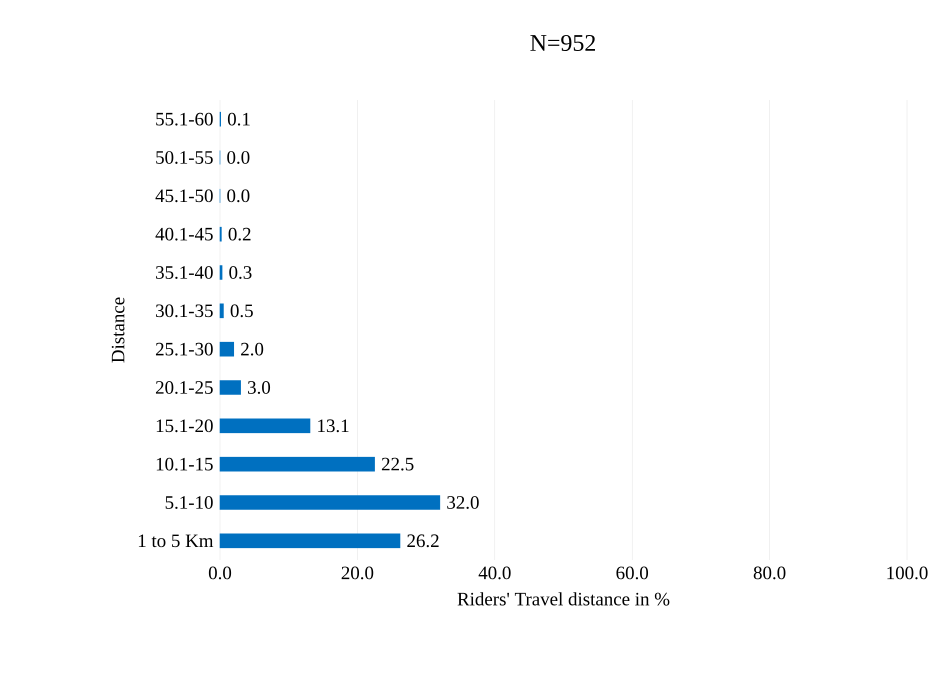  What do you see at coordinates (184, 349) in the screenshot?
I see `y-tick-label: 25.1-30` at bounding box center [184, 349].